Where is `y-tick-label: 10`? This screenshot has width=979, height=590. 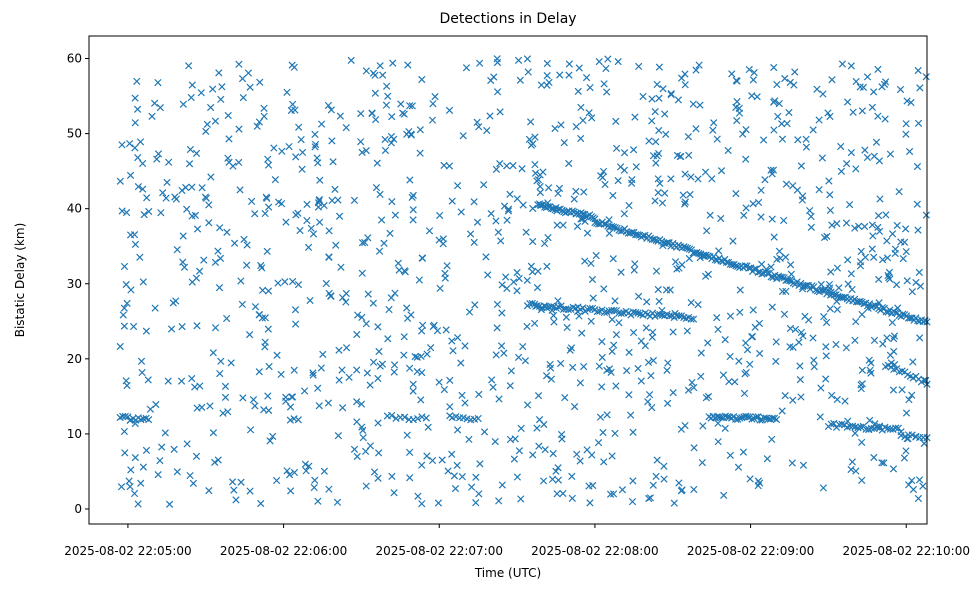 y-tick-label: 10 is located at coordinates (74, 434).